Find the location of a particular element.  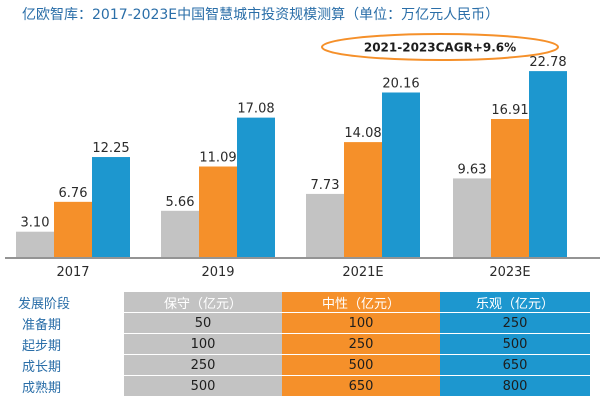

bar-conservative-2019 is located at coordinates (180, 233).